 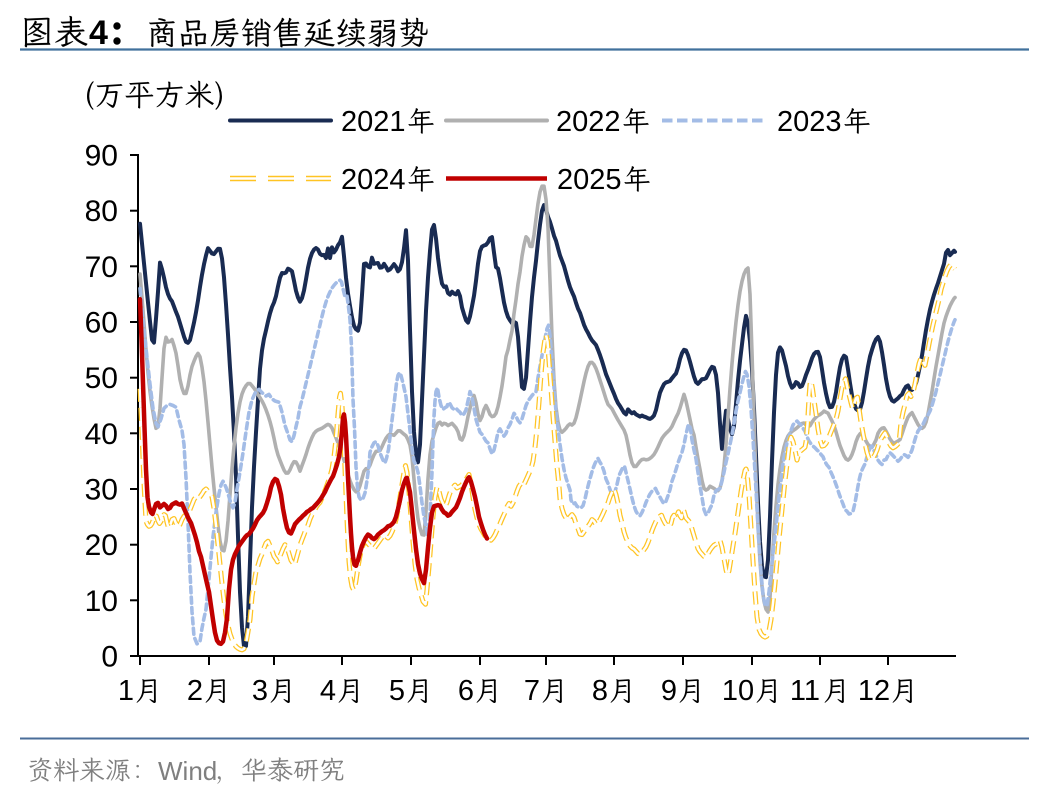 What do you see at coordinates (373, 122) in the screenshot?
I see `svg-text: 2021` at bounding box center [373, 122].